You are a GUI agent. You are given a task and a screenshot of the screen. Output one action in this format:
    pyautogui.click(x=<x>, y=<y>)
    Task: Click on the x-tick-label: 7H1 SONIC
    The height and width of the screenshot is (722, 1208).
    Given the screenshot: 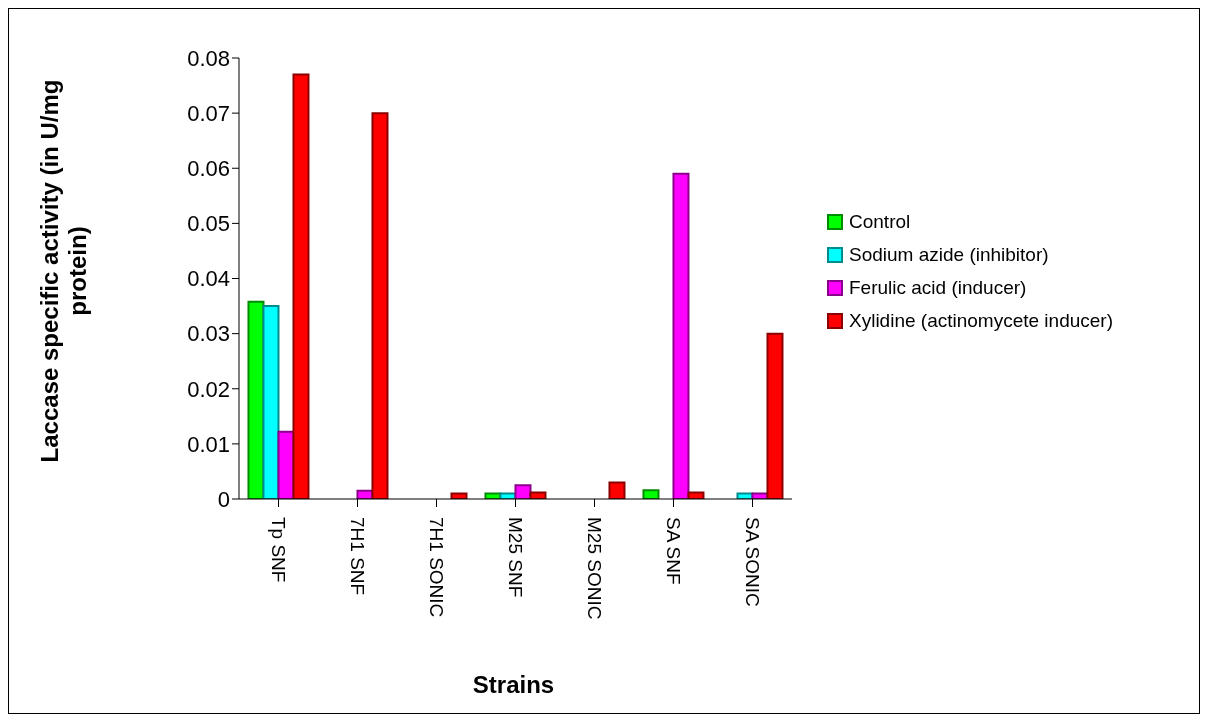 What is the action you would take?
    pyautogui.click(x=436, y=567)
    